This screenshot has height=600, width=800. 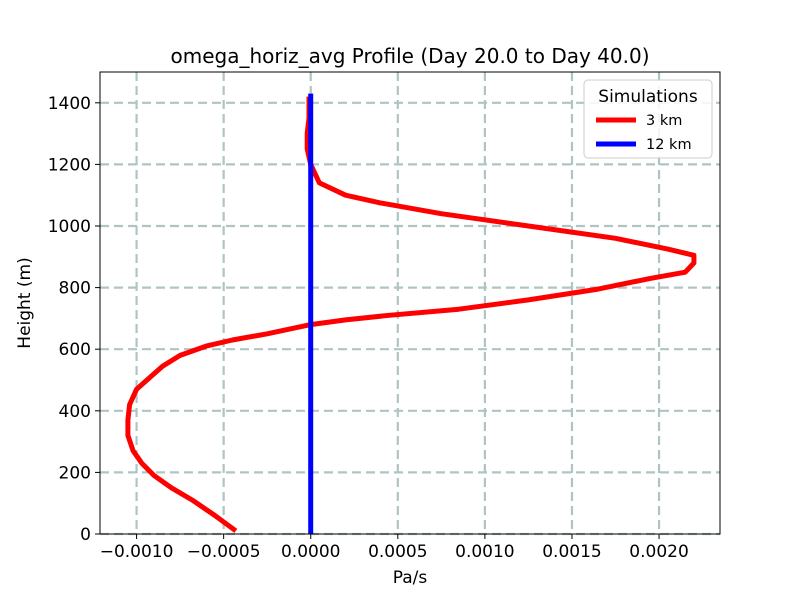 I want to click on legend-label-12km: 12 km, so click(x=669, y=145).